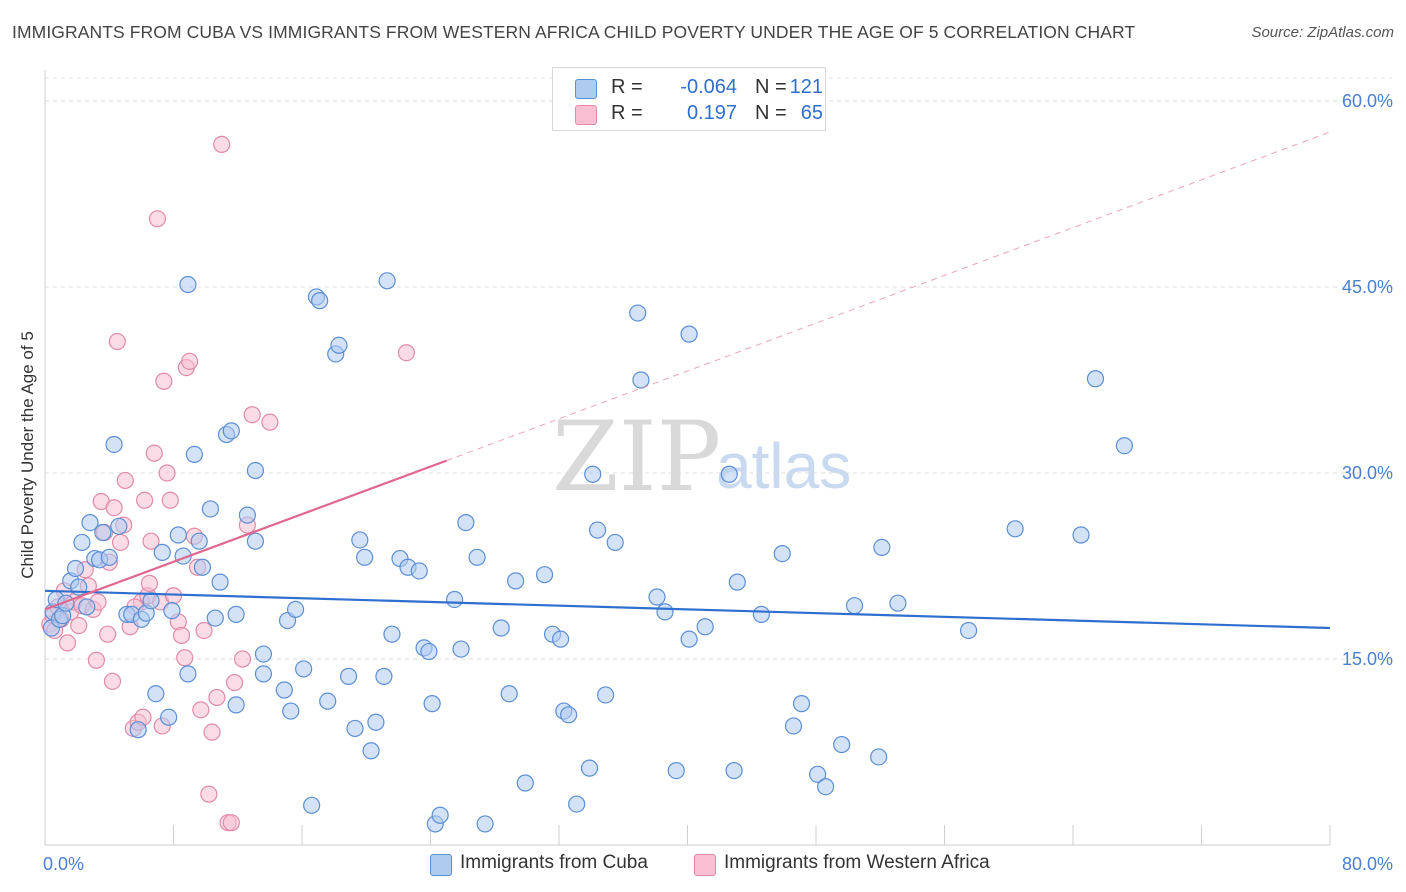 The width and height of the screenshot is (1406, 892). Describe the element at coordinates (711, 113) in the screenshot. I see `r-value: 0.197` at that location.